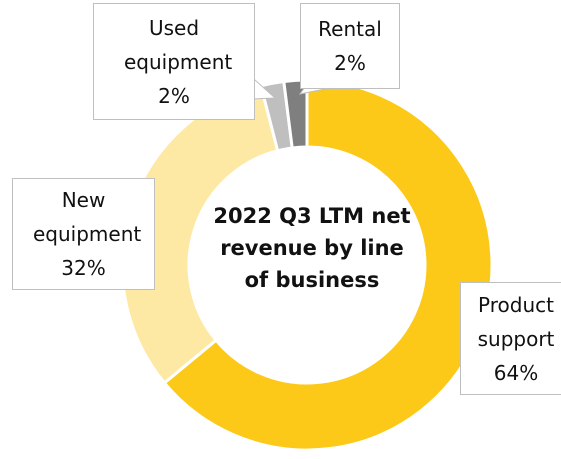 The height and width of the screenshot is (459, 561). I want to click on donut-segment, so click(295, 114).